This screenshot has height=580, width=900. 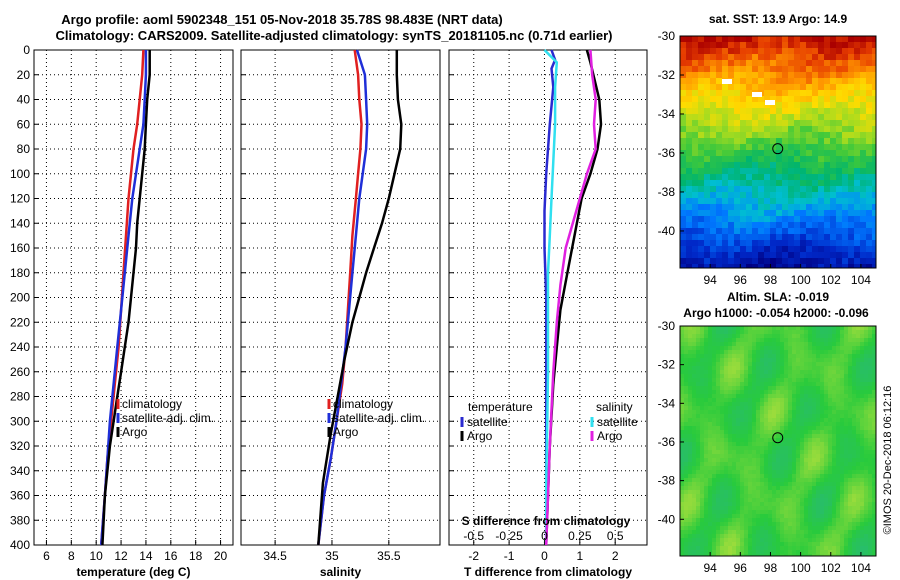 What do you see at coordinates (861, 568) in the screenshot?
I see `map-x-tick-label: 104` at bounding box center [861, 568].